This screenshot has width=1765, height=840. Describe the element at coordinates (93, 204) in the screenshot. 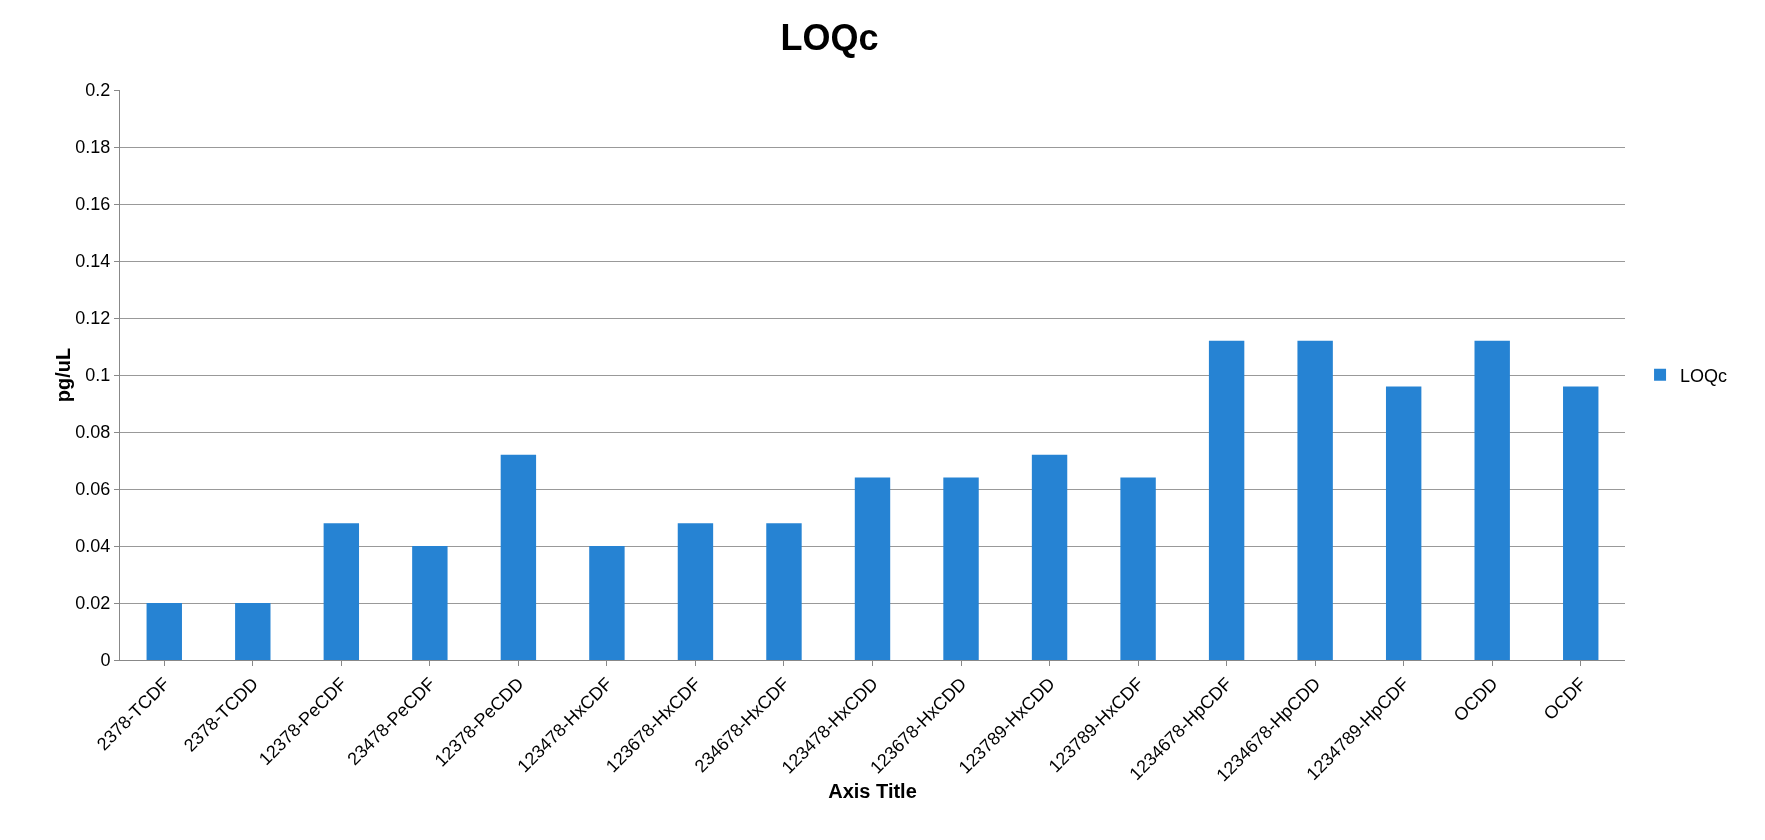

I see `y-tick-label: 0.16` at that location.